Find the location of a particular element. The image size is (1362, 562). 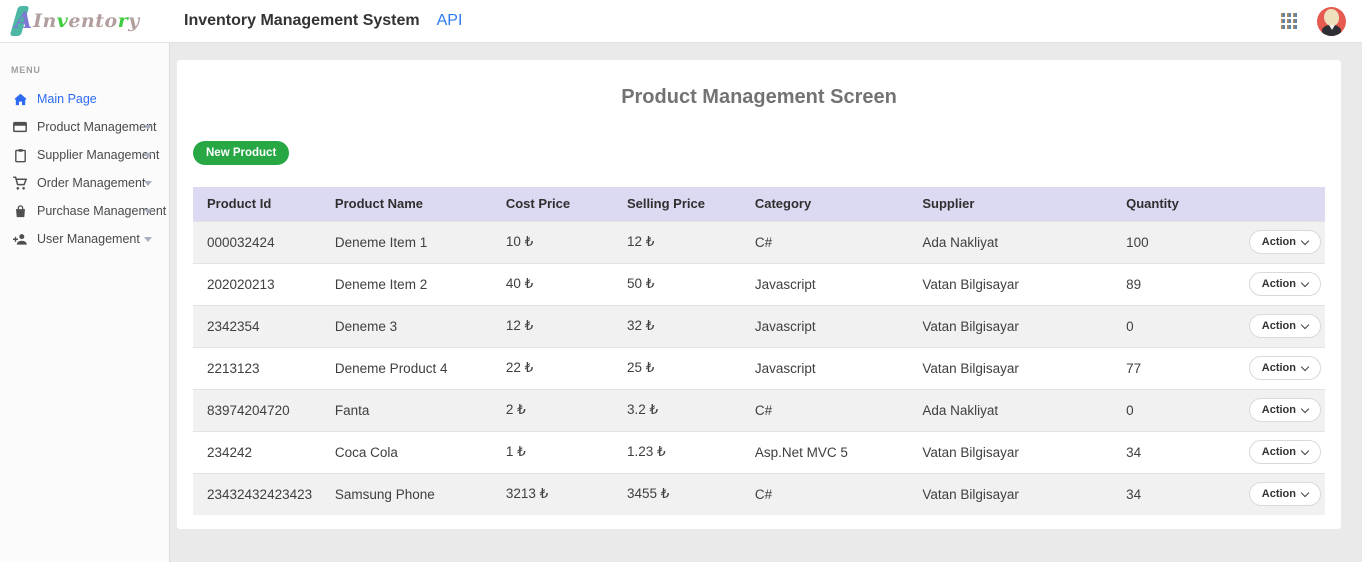

topbar-actions is located at coordinates (1313, 21).